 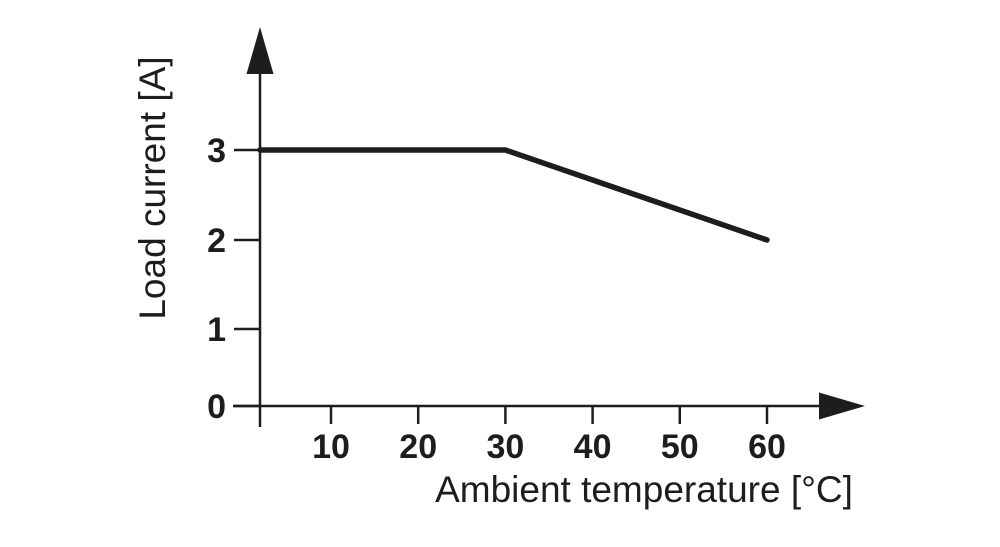 I want to click on y-tick-label: 2, so click(x=216, y=241).